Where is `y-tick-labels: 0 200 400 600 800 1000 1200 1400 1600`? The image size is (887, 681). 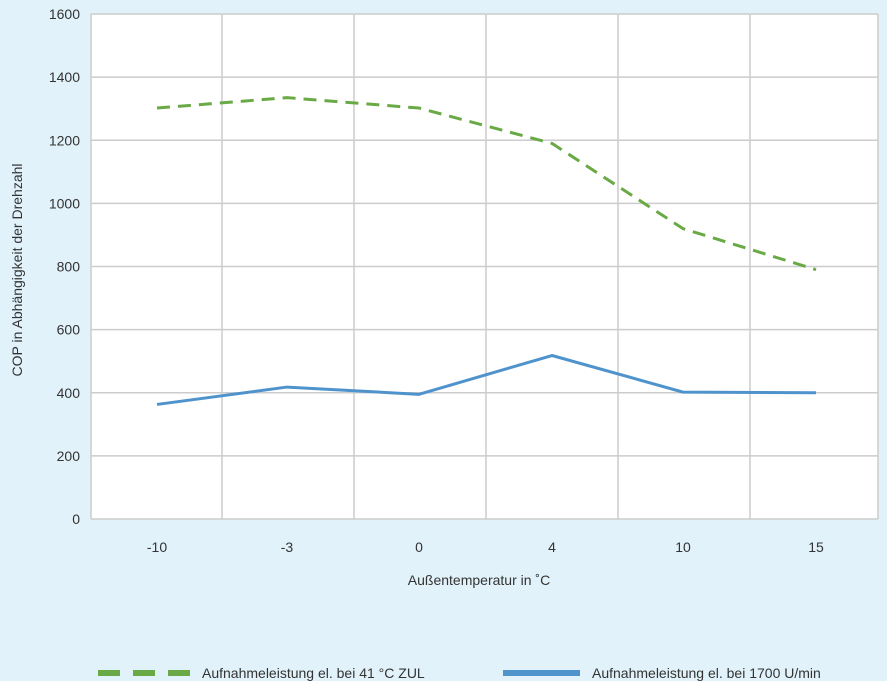 y-tick-labels: 0 200 400 600 800 1000 1200 1400 1600 is located at coordinates (64, 266).